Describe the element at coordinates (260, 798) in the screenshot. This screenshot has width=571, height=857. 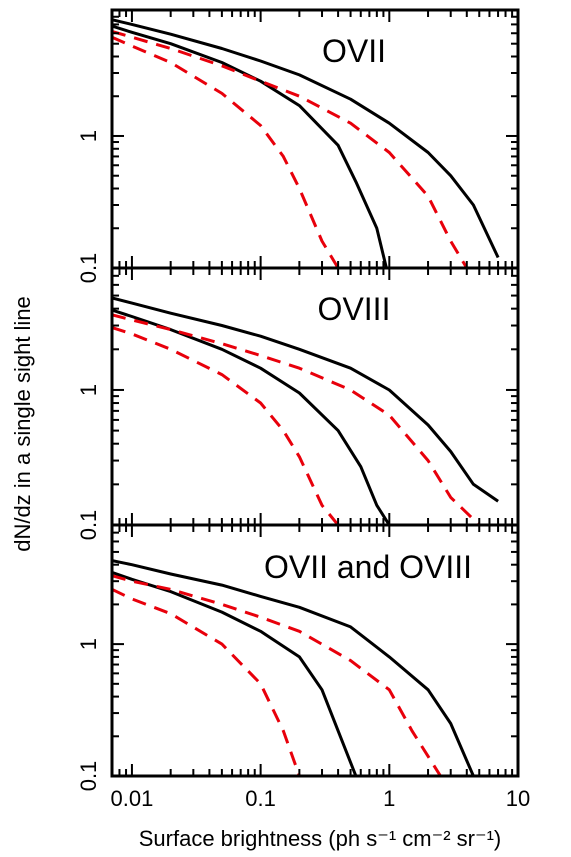
I see `x-tick-label: 0.1` at that location.